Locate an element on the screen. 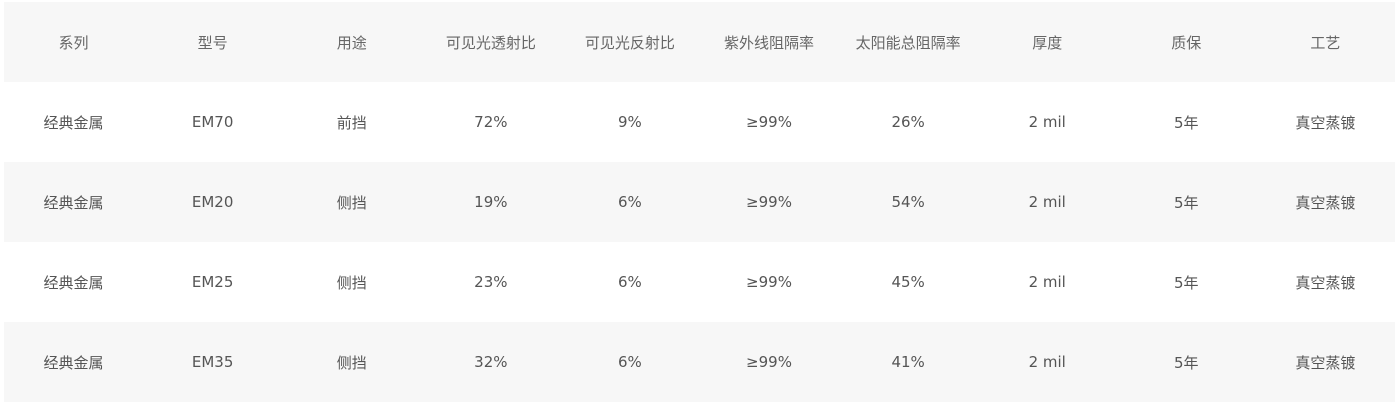 This screenshot has width=1395, height=405. cell-model: EM25 is located at coordinates (212, 282).